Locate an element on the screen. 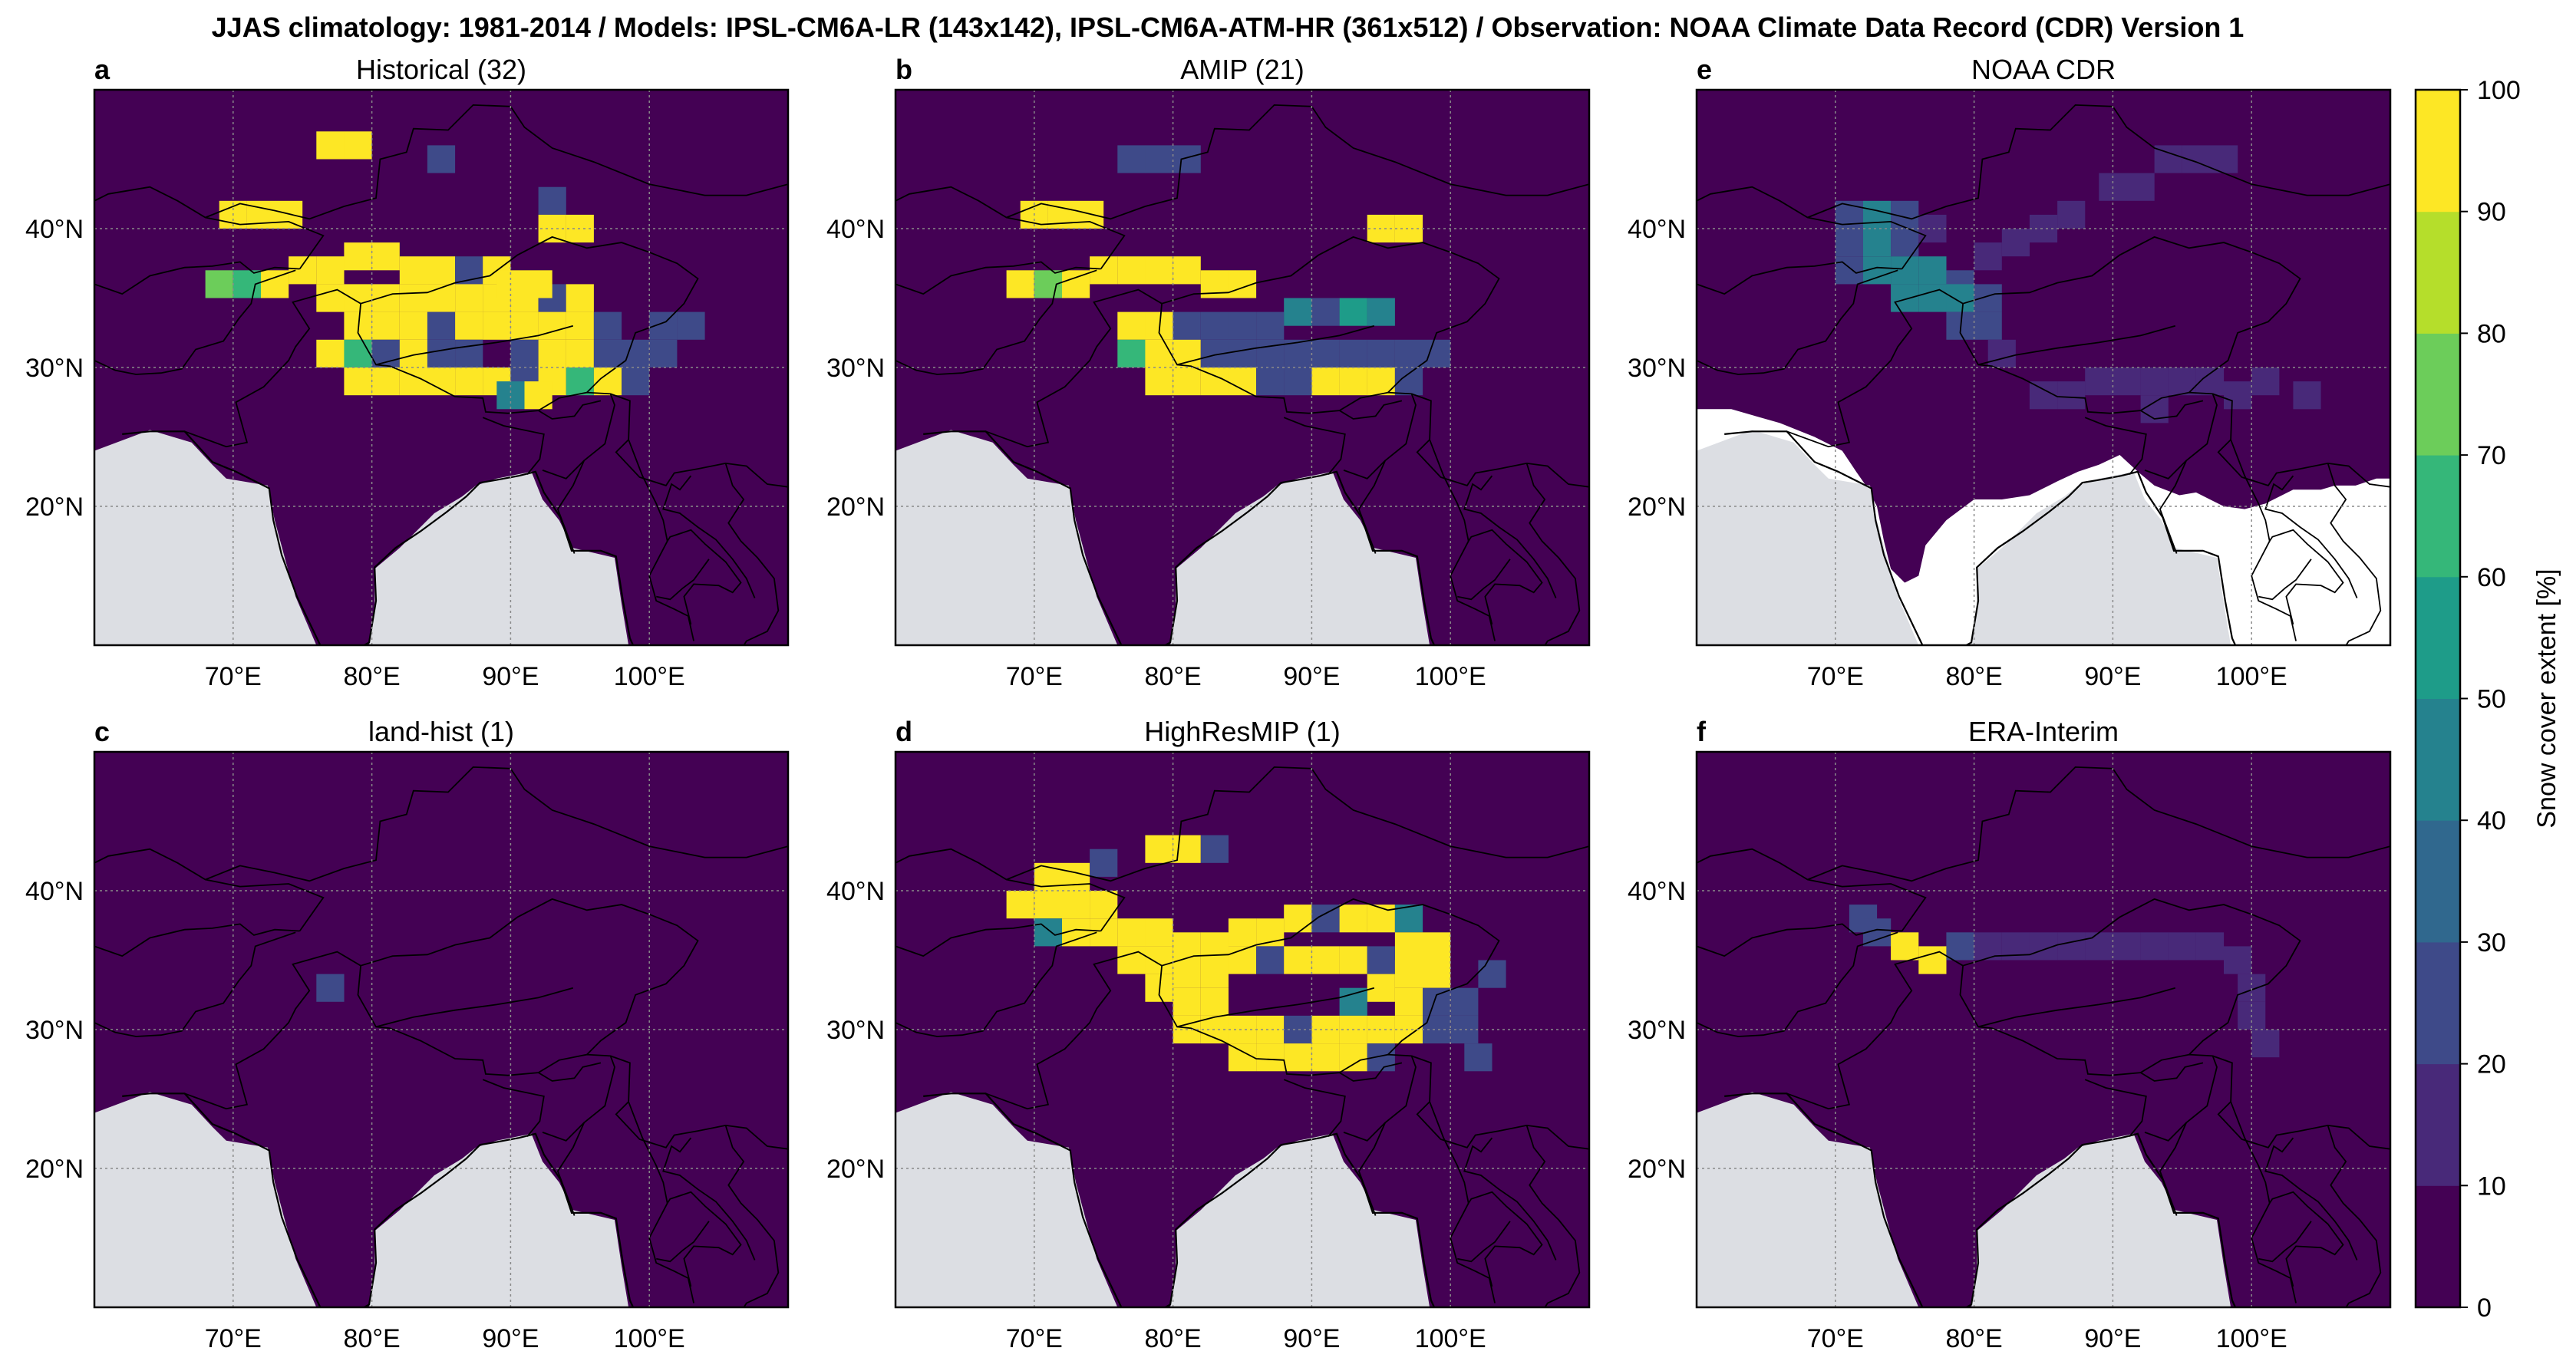 This screenshot has height=1361, width=2576. colorbar-tick-label: 0 is located at coordinates (2484, 1308).